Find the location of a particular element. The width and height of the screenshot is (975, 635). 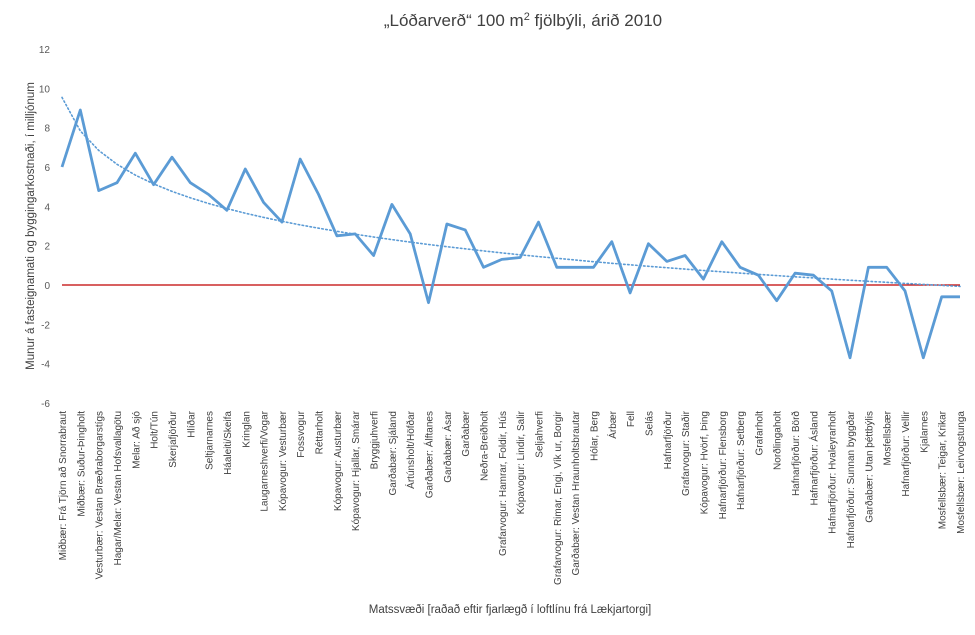

y-tick-label: 10 is located at coordinates (45, 89).